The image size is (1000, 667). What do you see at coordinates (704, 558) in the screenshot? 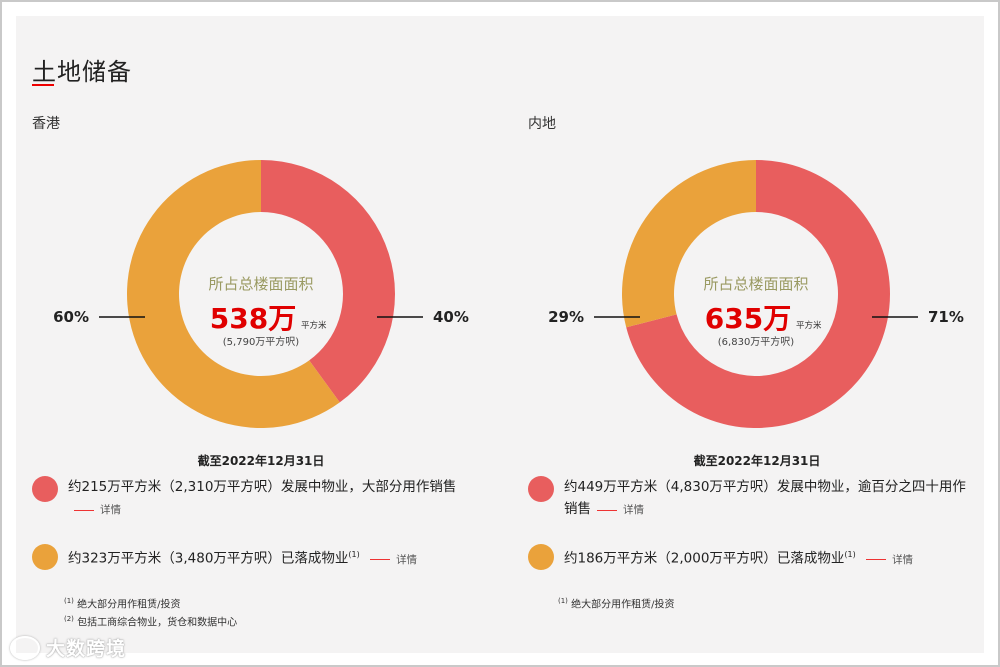
I see `legend-label: 约186万平方米（2,000万平方呎）已落成物业` at bounding box center [704, 558].